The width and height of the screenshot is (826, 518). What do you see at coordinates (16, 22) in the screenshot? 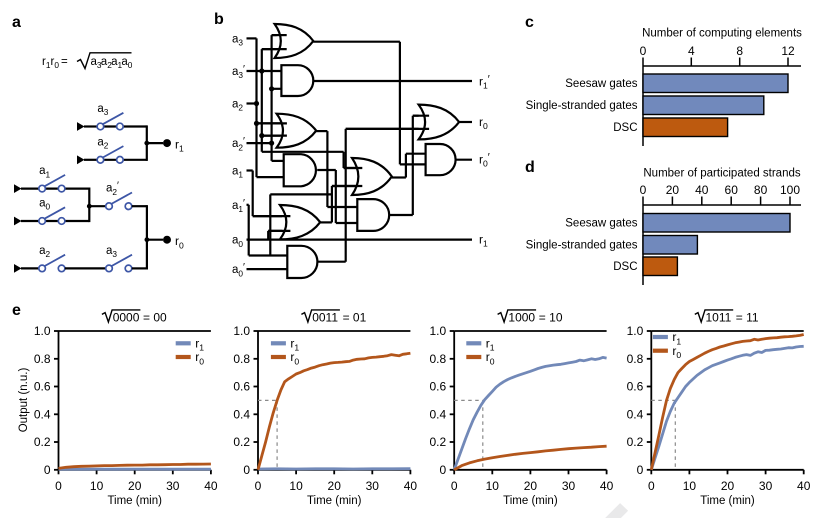
I see `svg-text: a` at bounding box center [16, 22].